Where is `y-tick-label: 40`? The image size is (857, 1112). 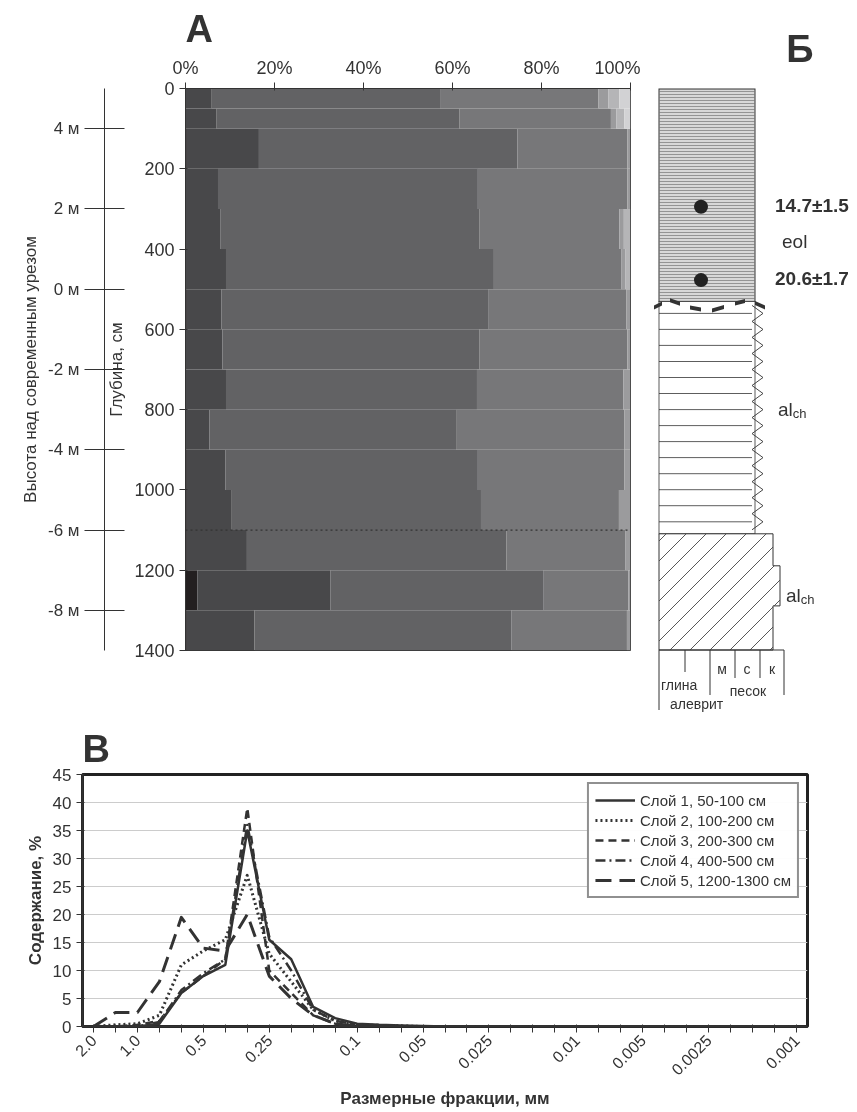 y-tick-label: 40 is located at coordinates (62, 803).